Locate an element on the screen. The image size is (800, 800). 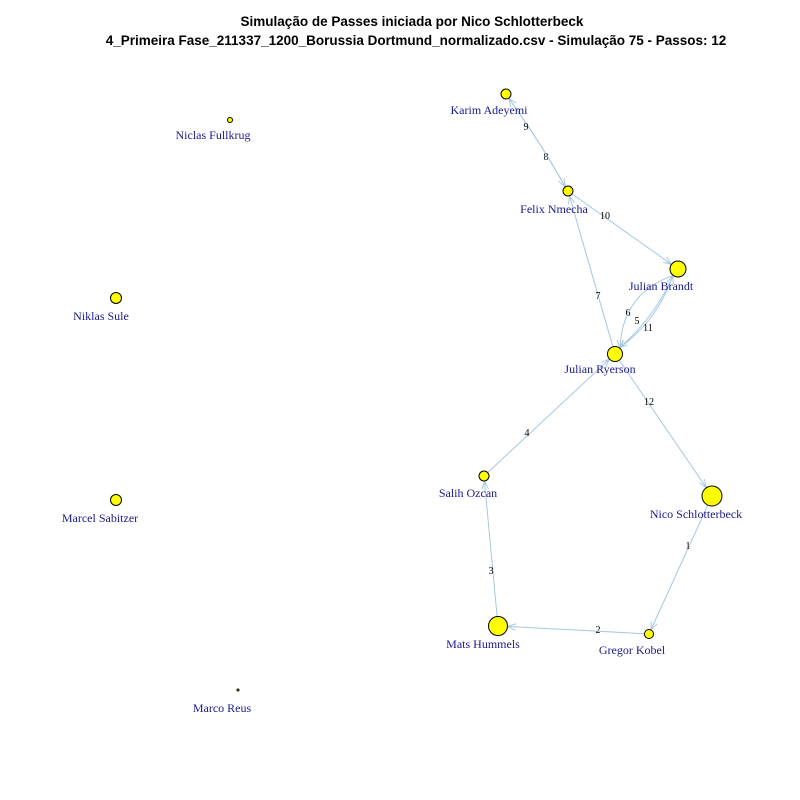
player-node-fullkrug is located at coordinates (230, 120).